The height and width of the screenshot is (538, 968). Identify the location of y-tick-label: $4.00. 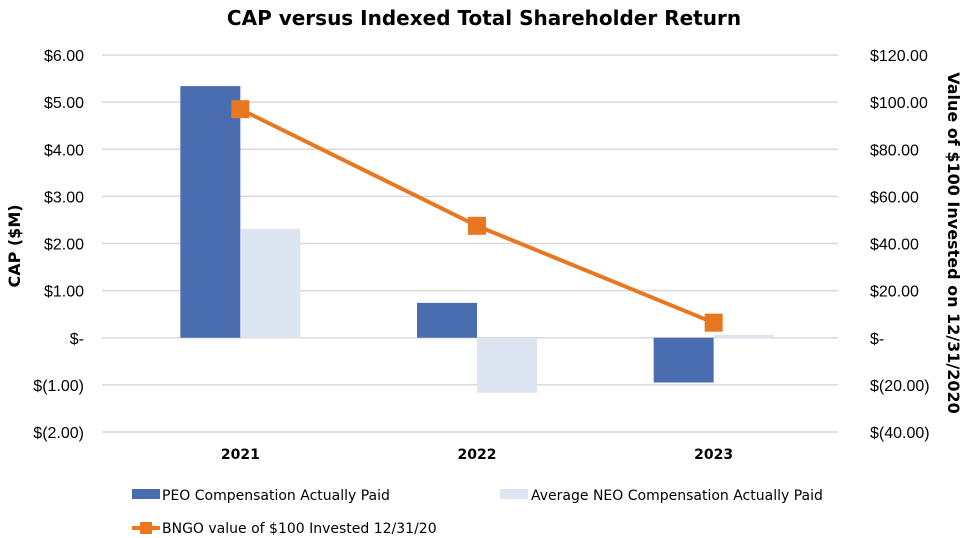
(64, 150).